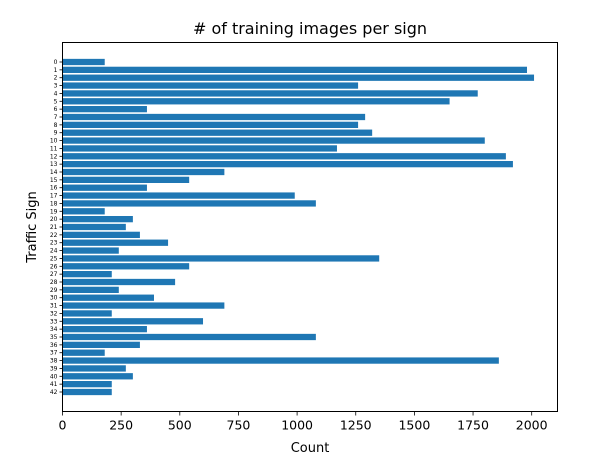 Image resolution: width=600 pixels, height=461 pixels. Describe the element at coordinates (56, 133) in the screenshot. I see `y-tick-label: 9` at that location.